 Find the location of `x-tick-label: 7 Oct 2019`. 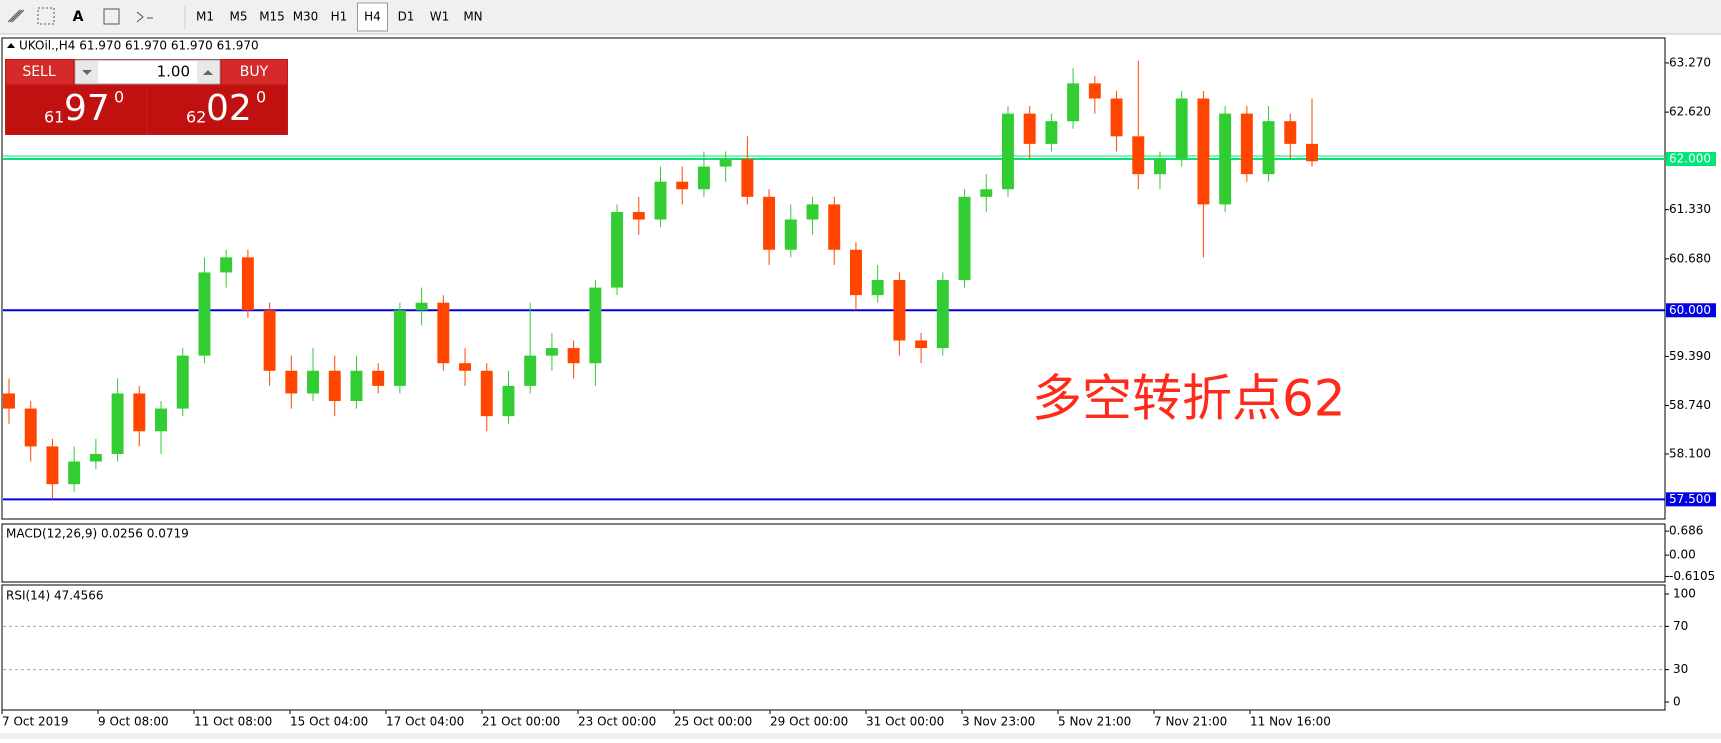

x-tick-label: 7 Oct 2019 is located at coordinates (35, 722).